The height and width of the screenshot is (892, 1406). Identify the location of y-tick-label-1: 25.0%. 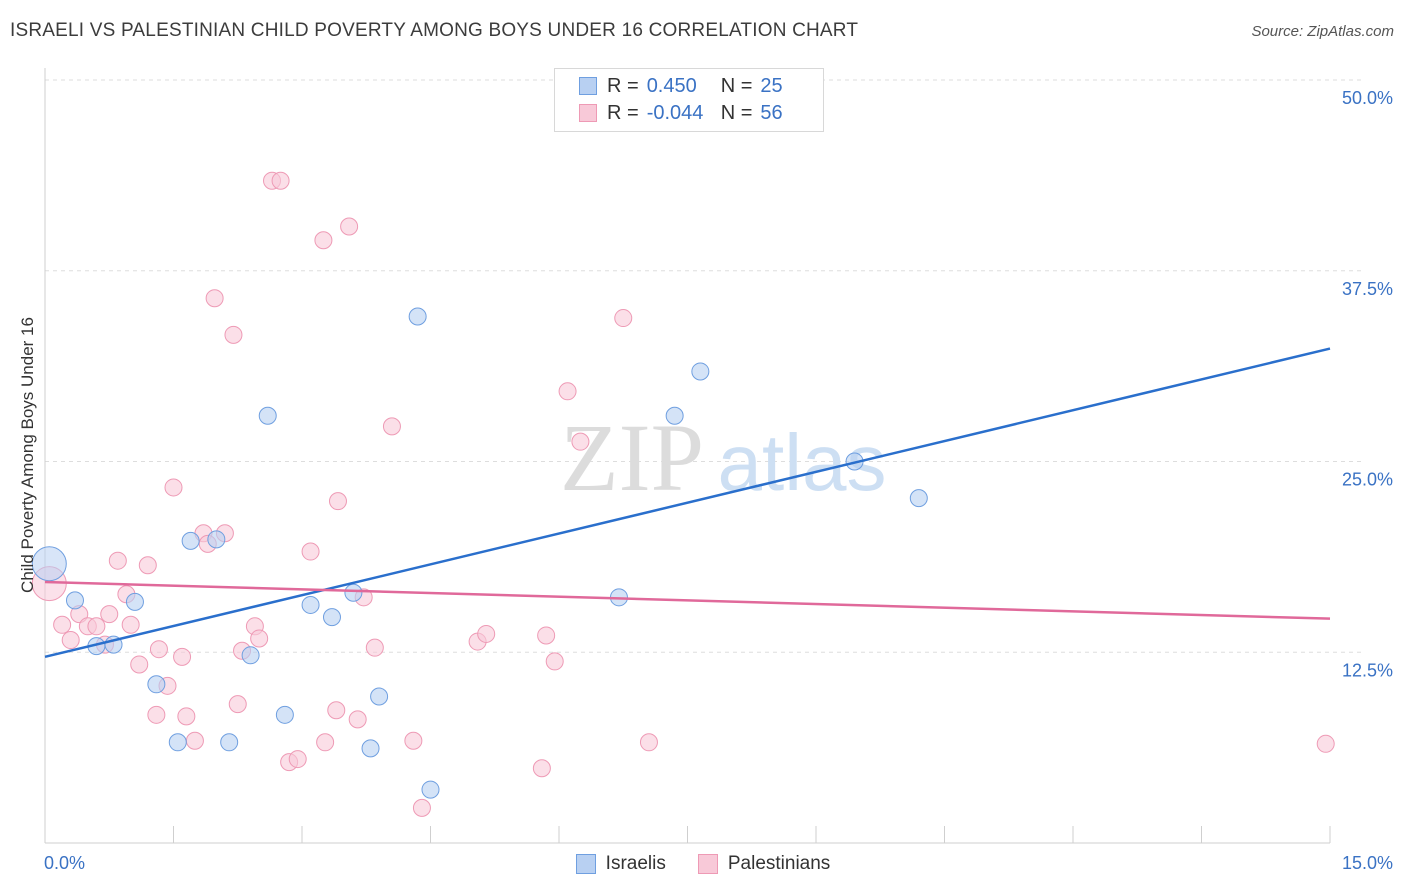
(1367, 480).